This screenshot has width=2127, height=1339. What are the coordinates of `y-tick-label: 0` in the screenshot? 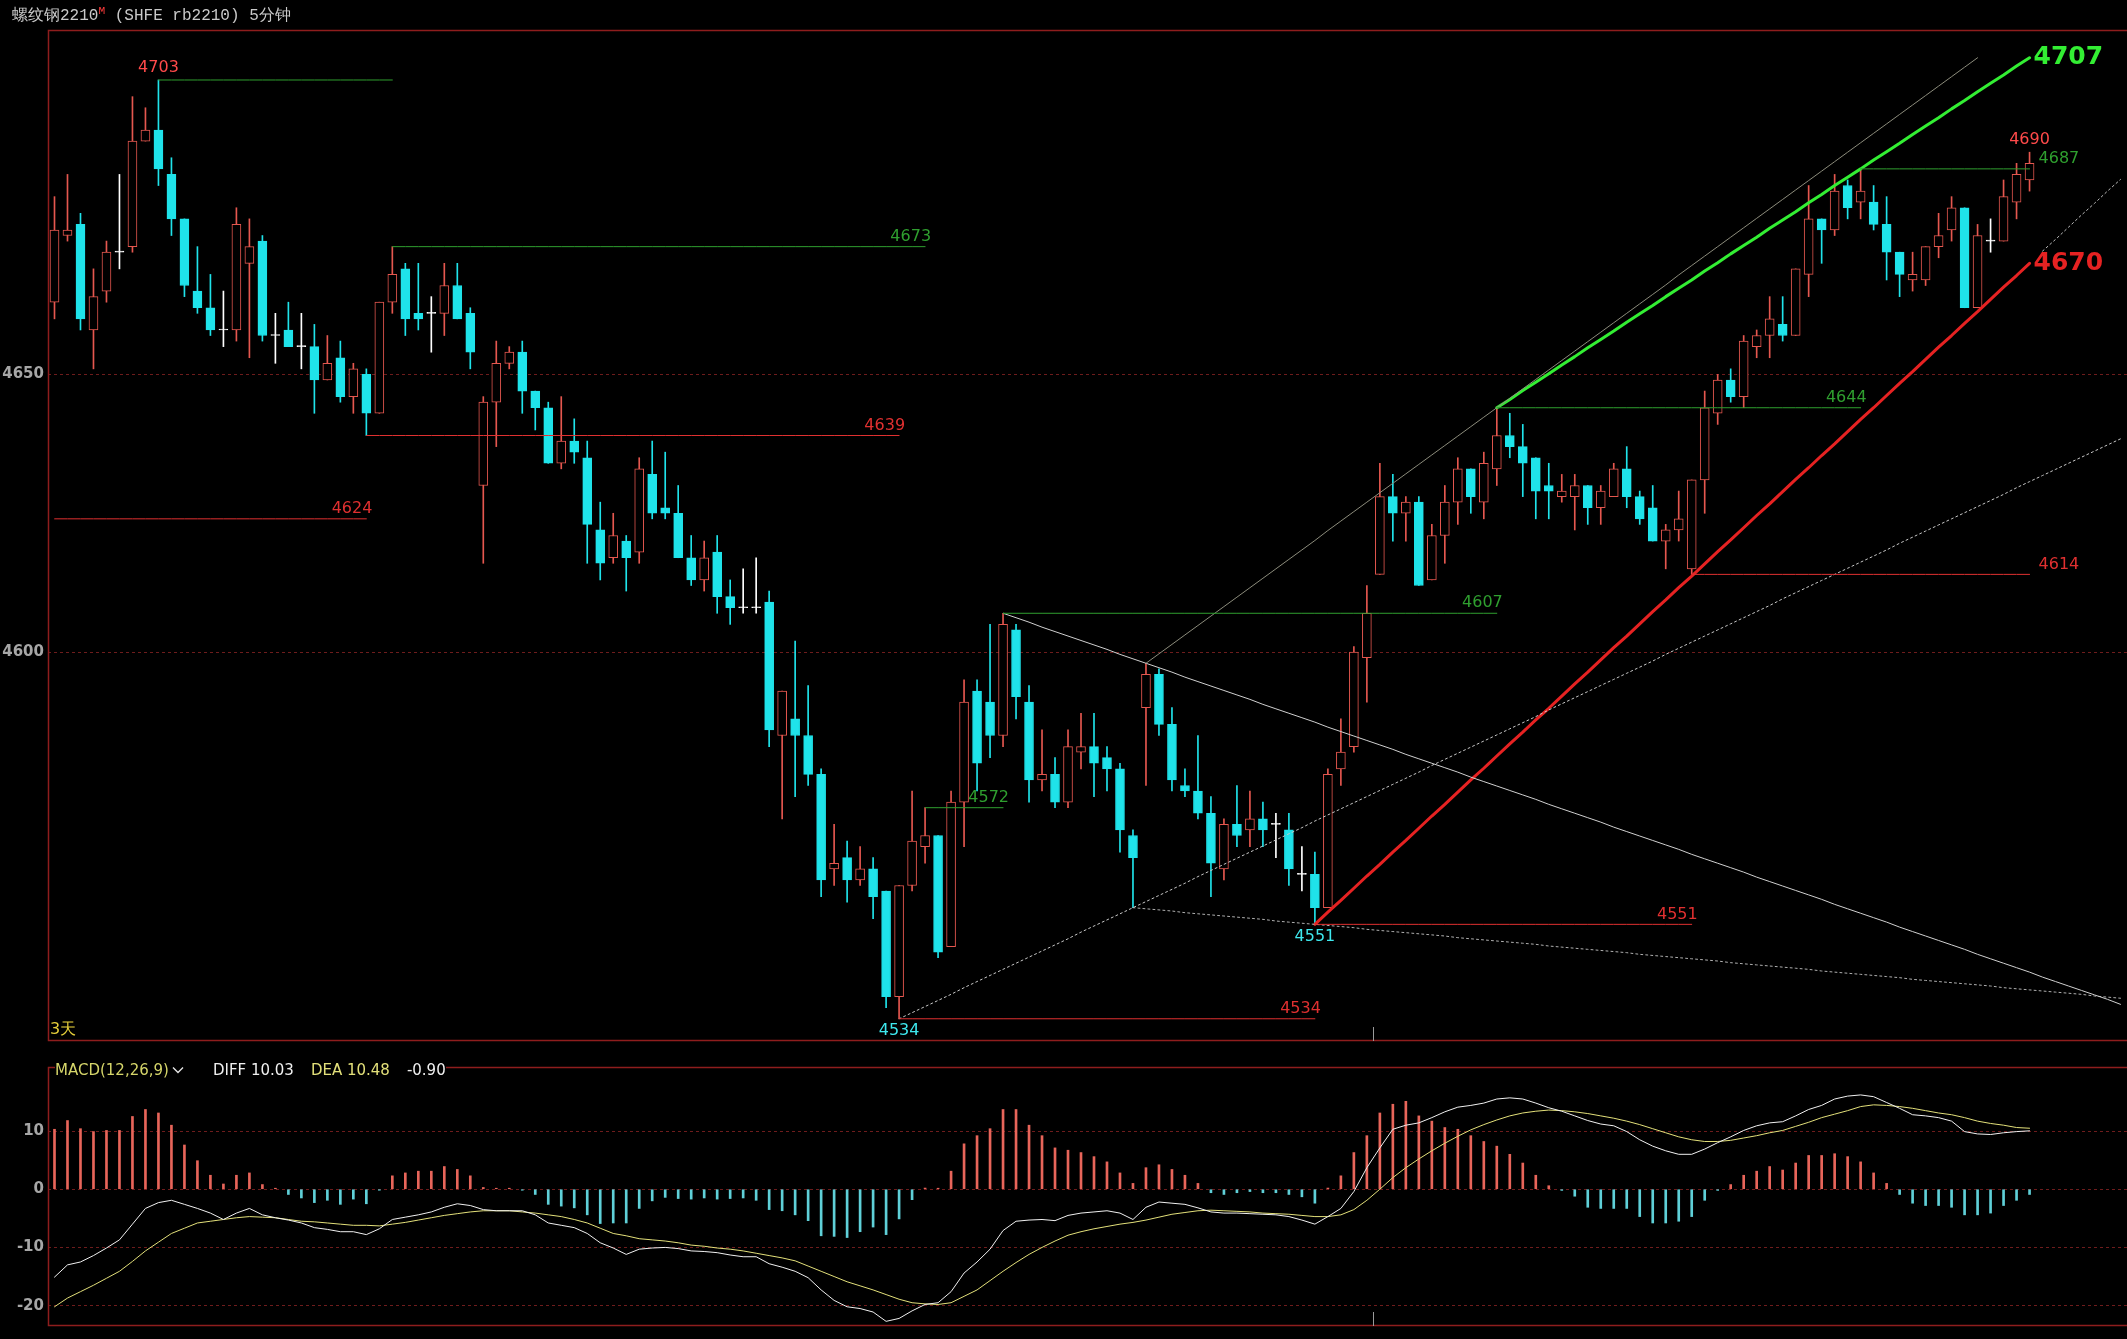 It's located at (38, 1188).